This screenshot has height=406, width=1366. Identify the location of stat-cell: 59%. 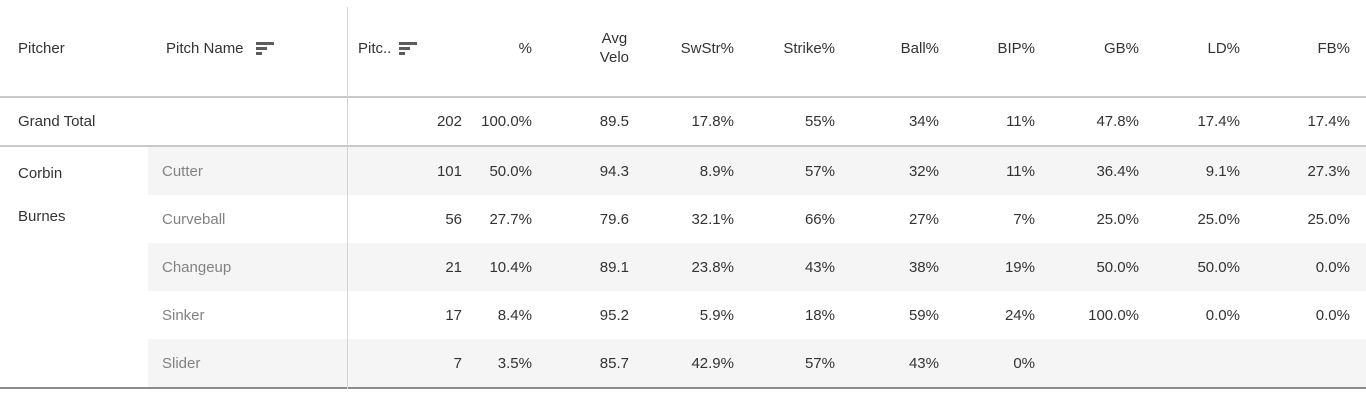
(923, 315).